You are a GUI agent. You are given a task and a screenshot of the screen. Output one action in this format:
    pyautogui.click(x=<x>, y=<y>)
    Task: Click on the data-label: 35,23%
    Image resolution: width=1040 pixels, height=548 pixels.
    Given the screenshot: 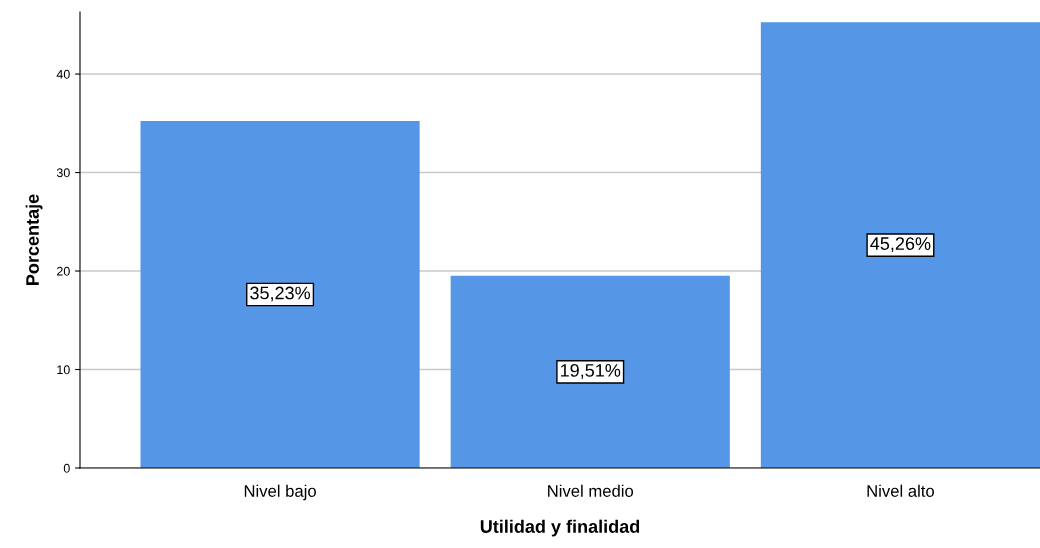 What is the action you would take?
    pyautogui.click(x=280, y=294)
    